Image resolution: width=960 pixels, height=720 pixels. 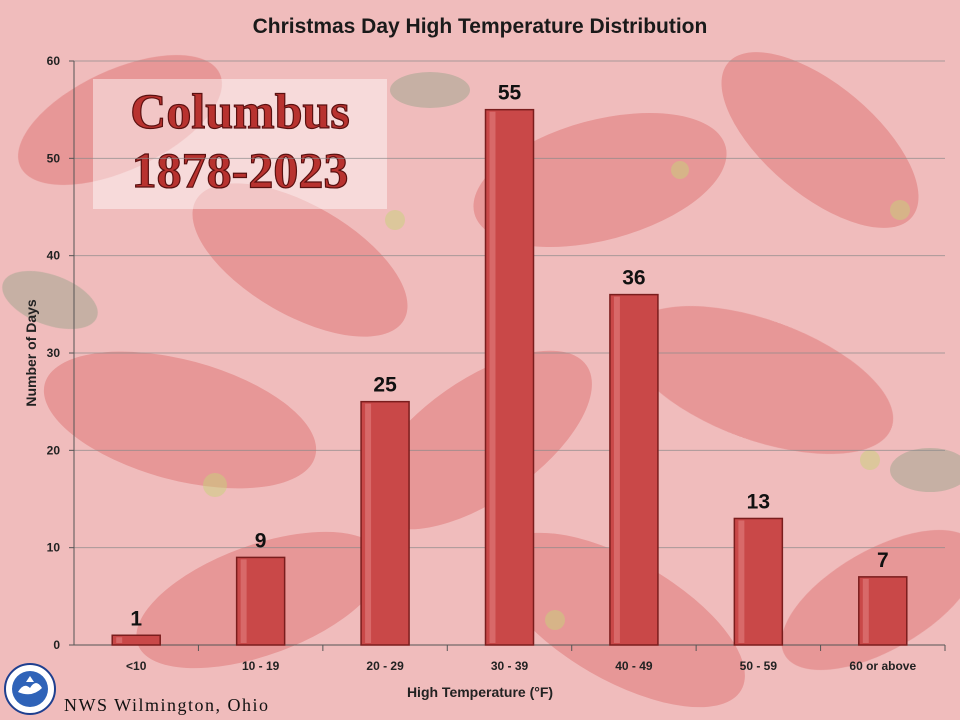 What do you see at coordinates (510, 666) in the screenshot?
I see `x-tick-label: 30 - 39` at bounding box center [510, 666].